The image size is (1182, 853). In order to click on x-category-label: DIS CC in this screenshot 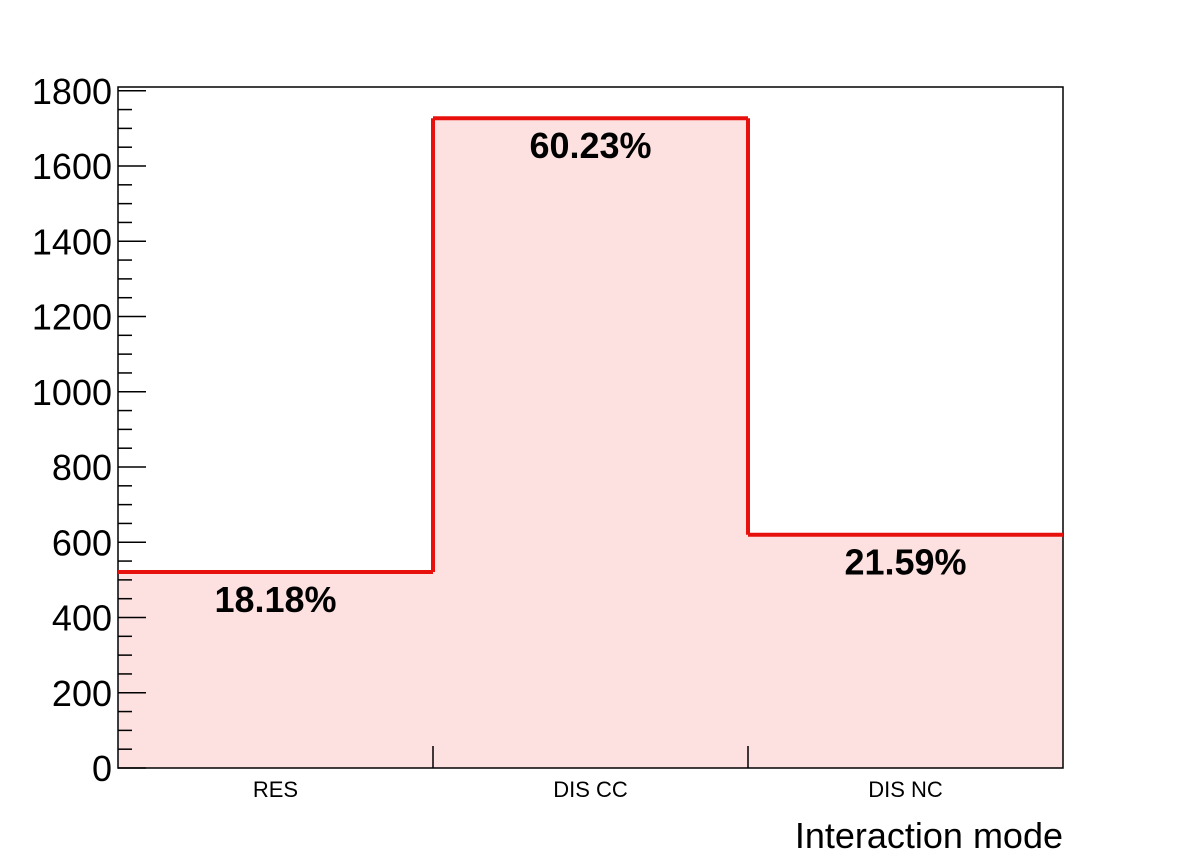, I will do `click(590, 789)`.